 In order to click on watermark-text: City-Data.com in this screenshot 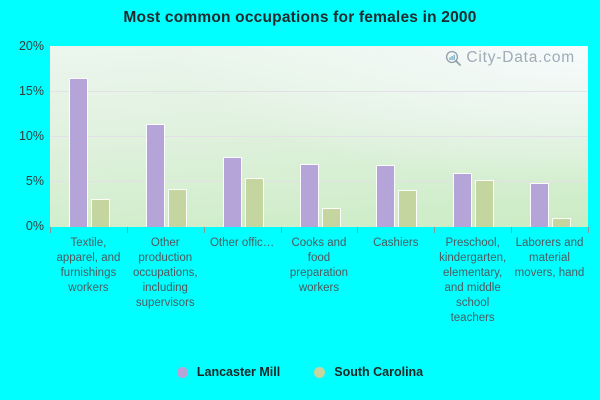, I will do `click(520, 57)`.